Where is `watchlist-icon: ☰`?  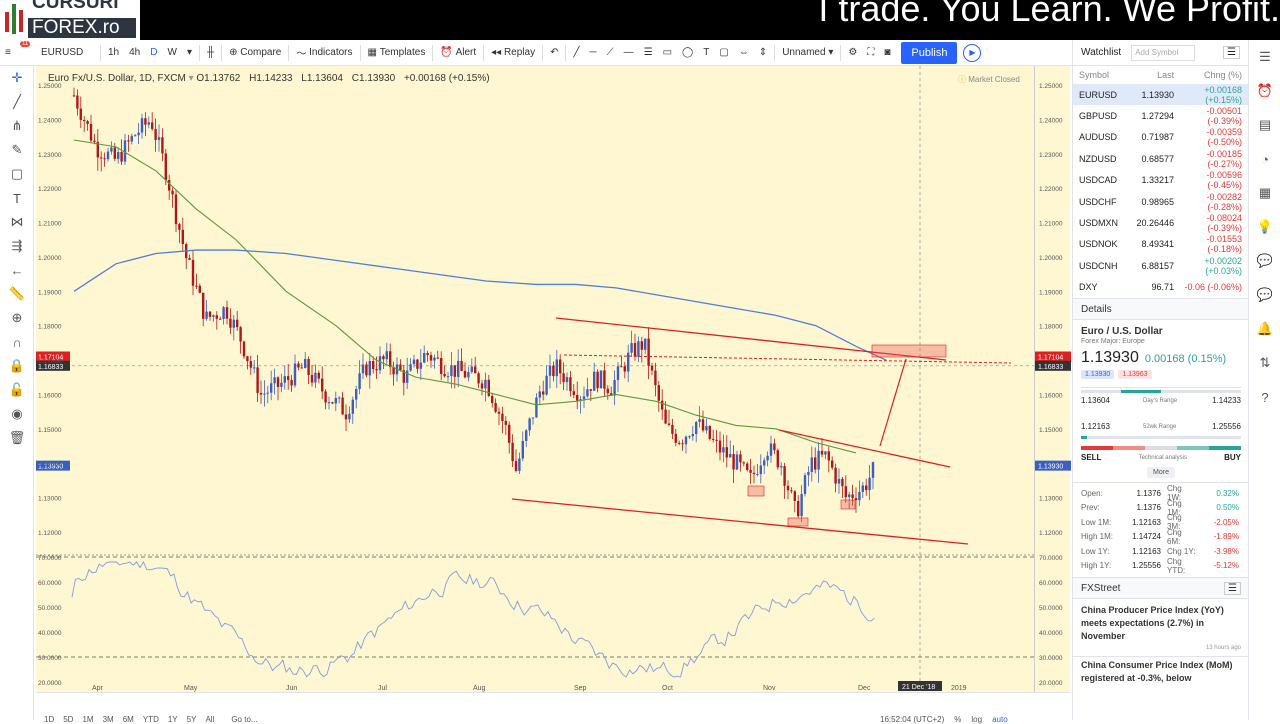 watchlist-icon: ☰ is located at coordinates (1265, 56).